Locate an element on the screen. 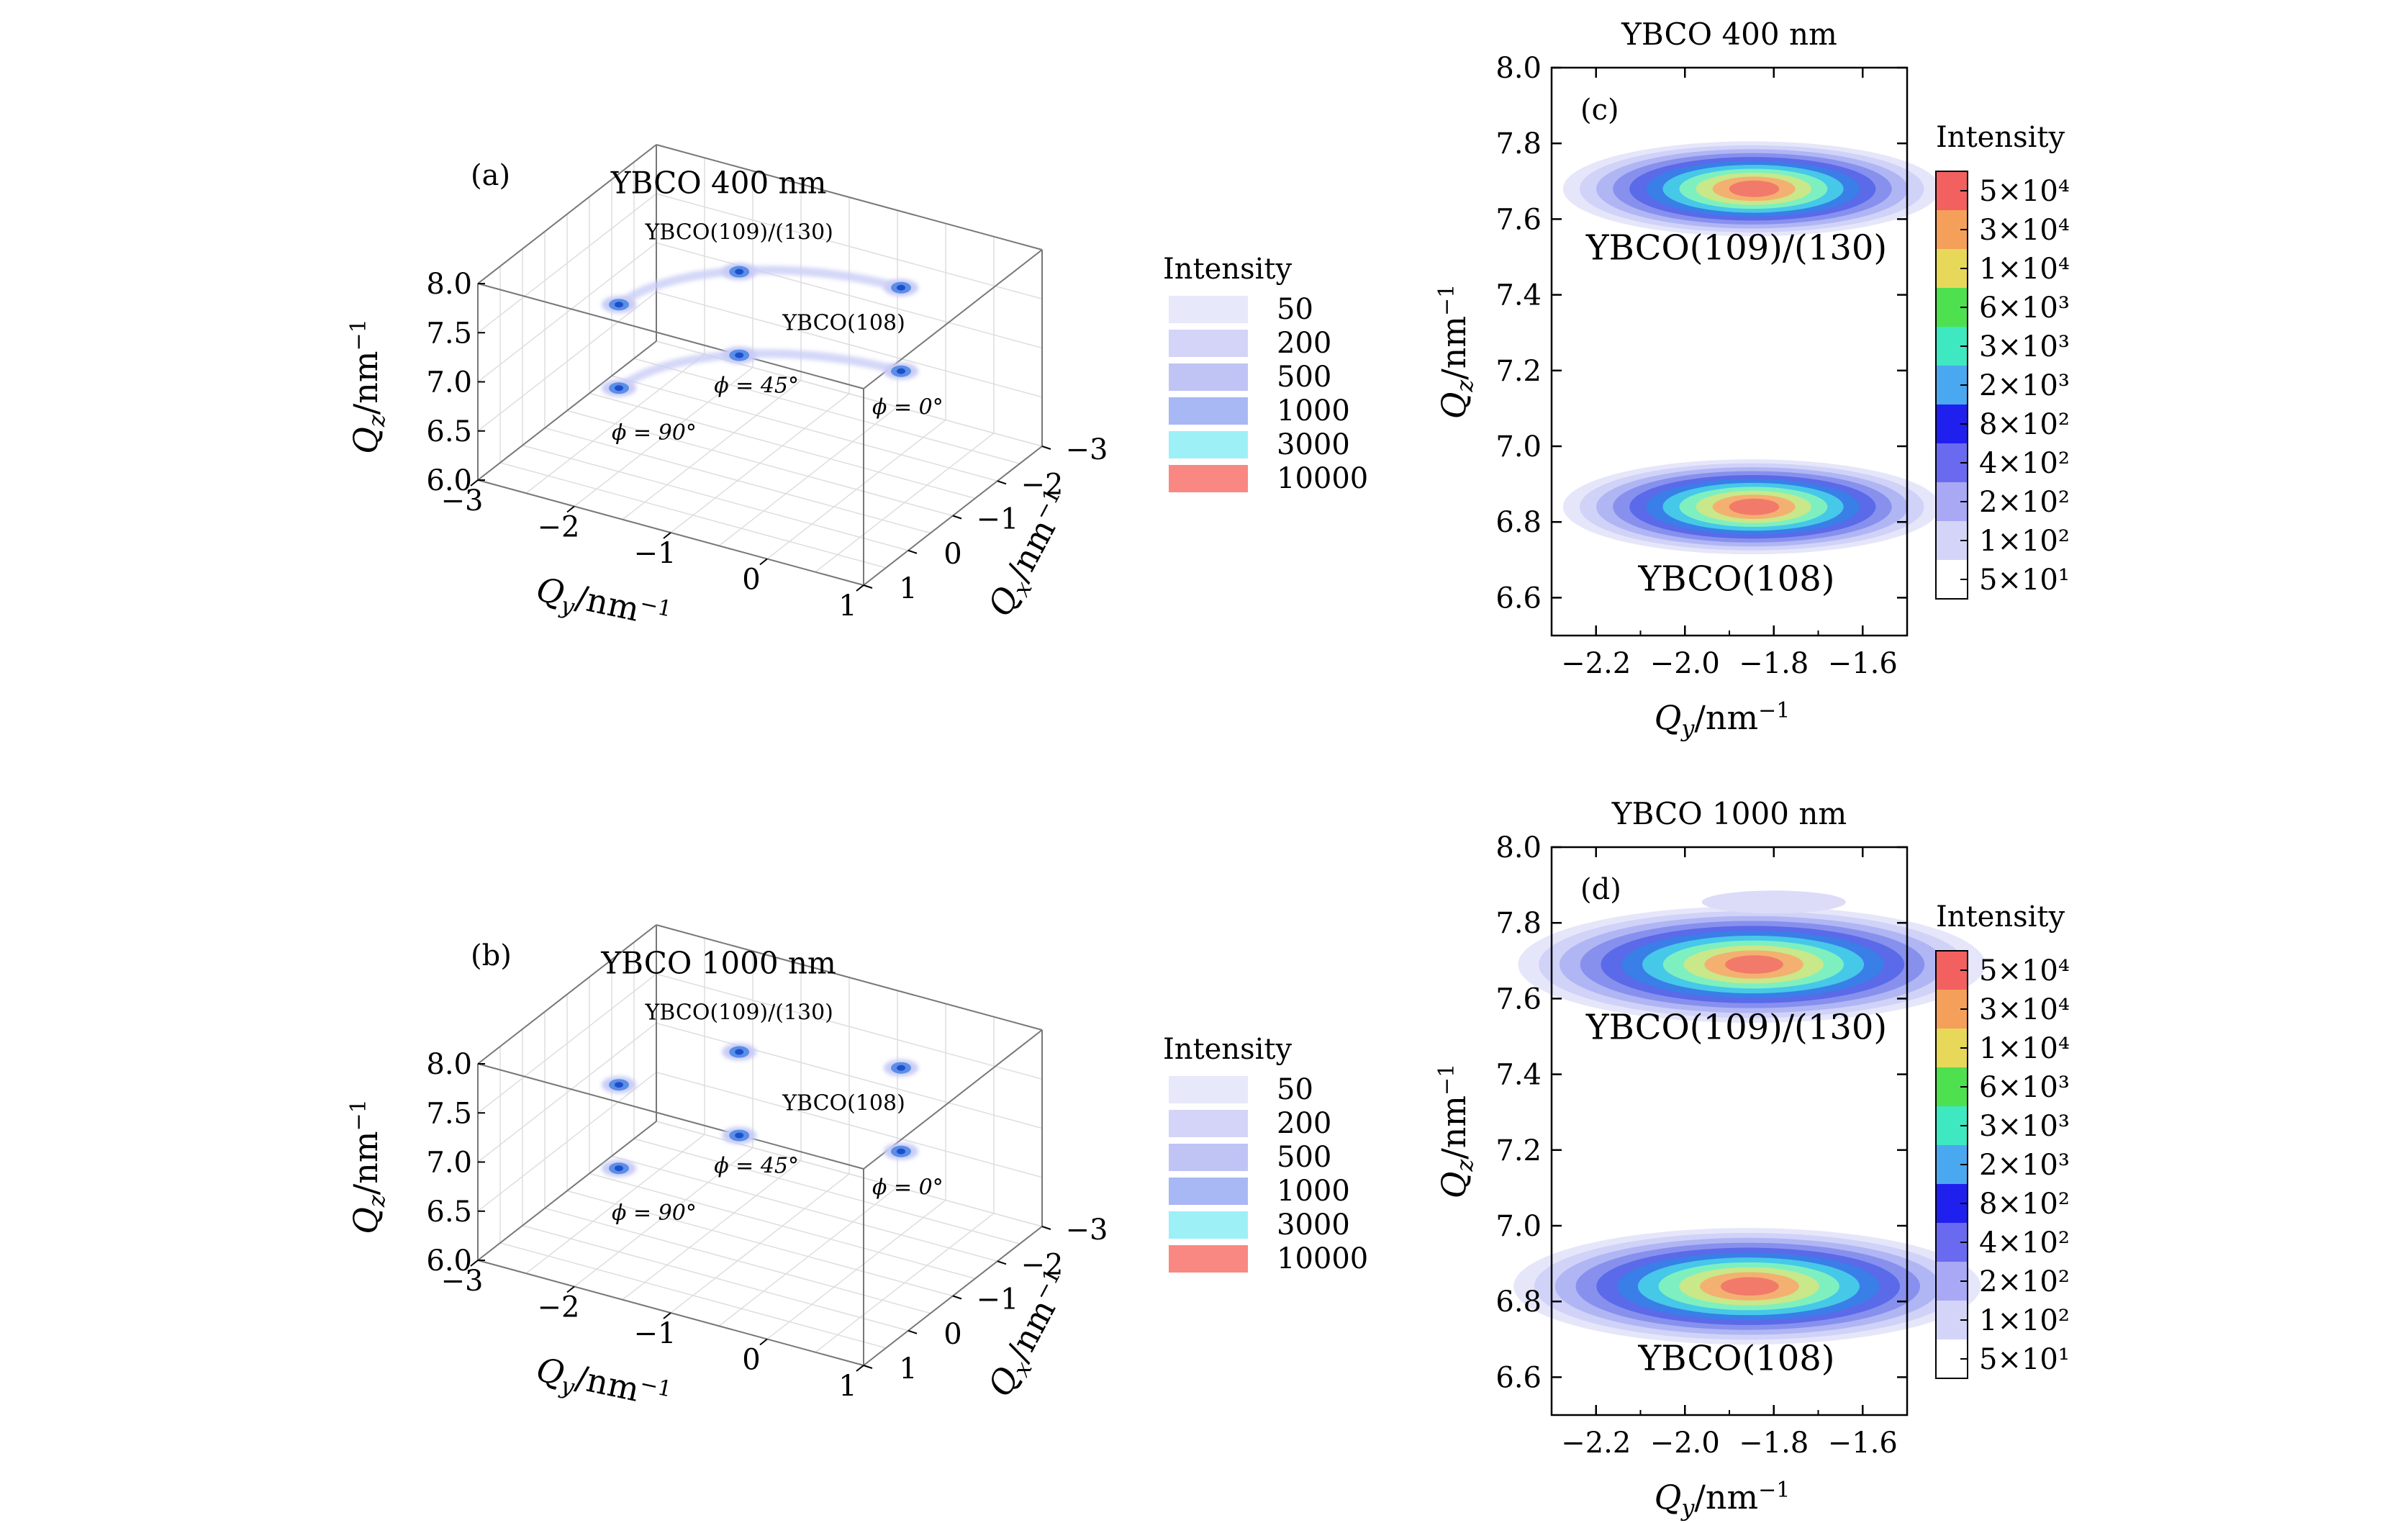 The height and width of the screenshot is (1523, 2408). legend-label: 3000 is located at coordinates (1313, 445).